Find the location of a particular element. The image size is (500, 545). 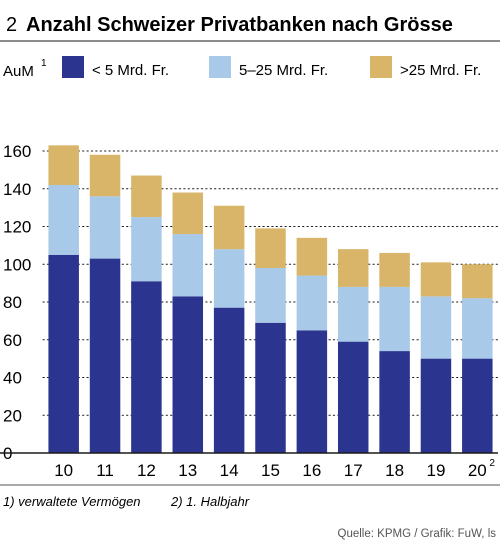

y-tick-label: 160 is located at coordinates (17, 151).